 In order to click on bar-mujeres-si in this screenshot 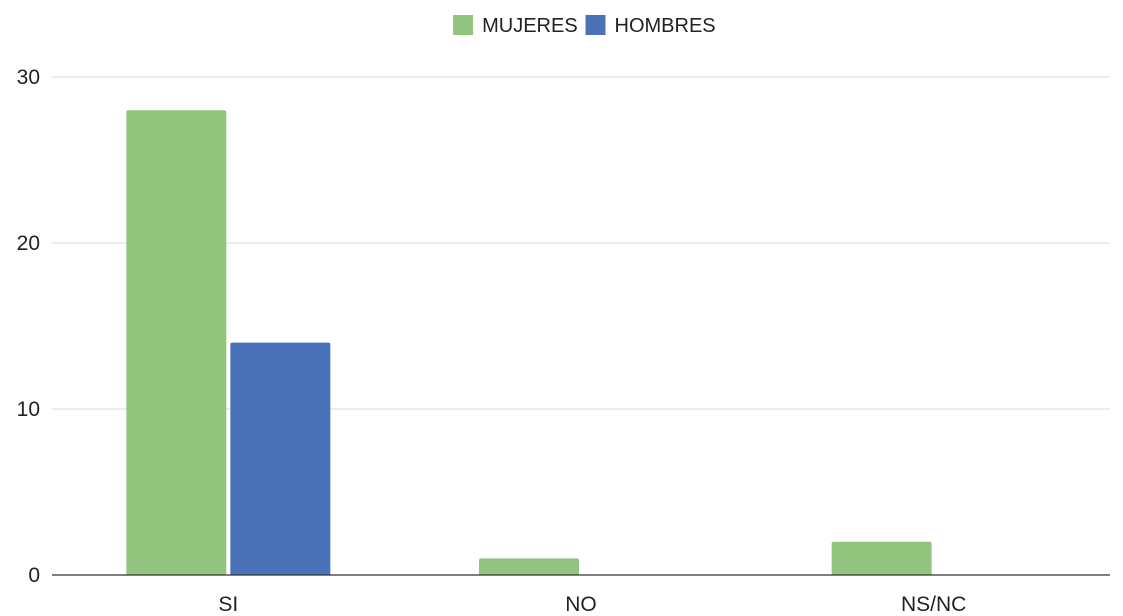, I will do `click(176, 342)`.